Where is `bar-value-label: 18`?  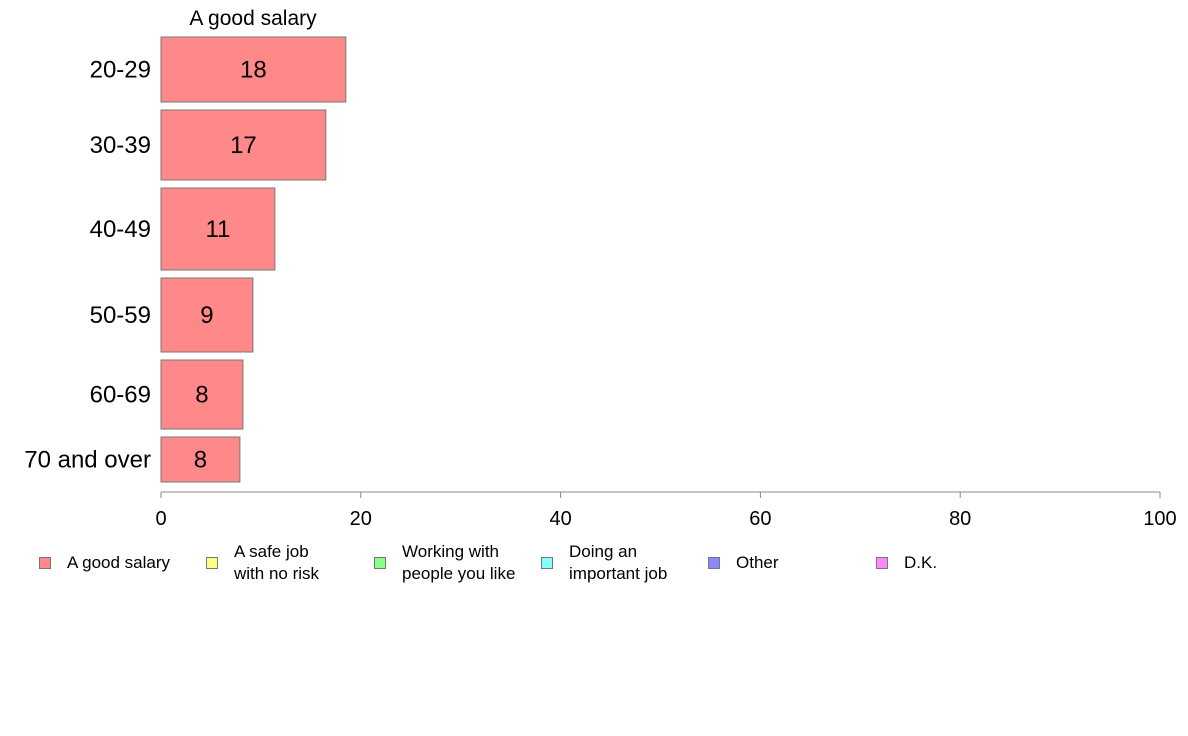 bar-value-label: 18 is located at coordinates (253, 70).